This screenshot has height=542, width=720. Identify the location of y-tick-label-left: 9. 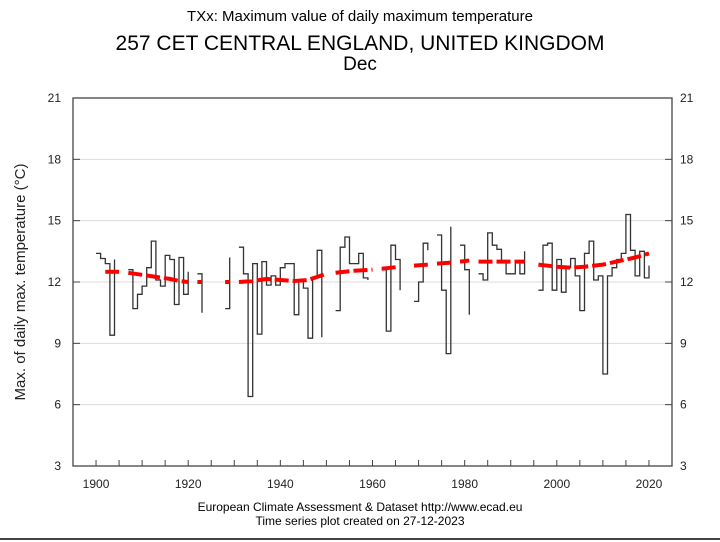
(57, 343).